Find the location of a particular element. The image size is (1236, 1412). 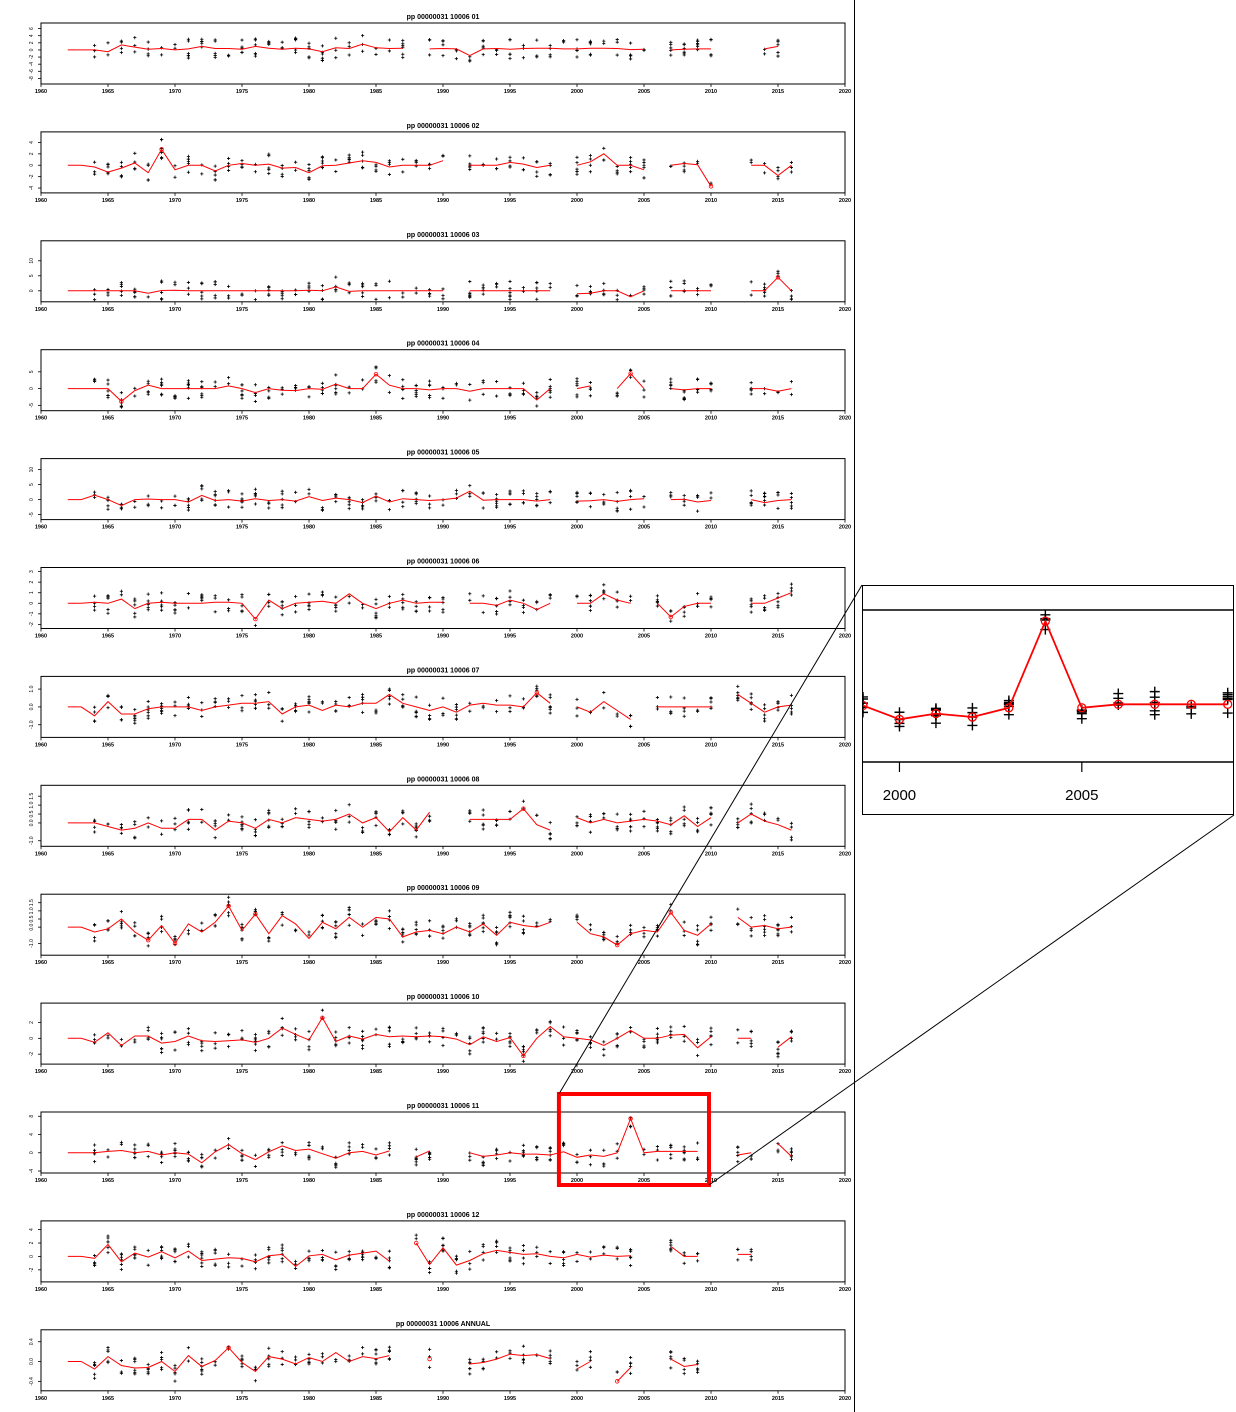

y-tick-label: 1.5 is located at coordinates (32, 796).